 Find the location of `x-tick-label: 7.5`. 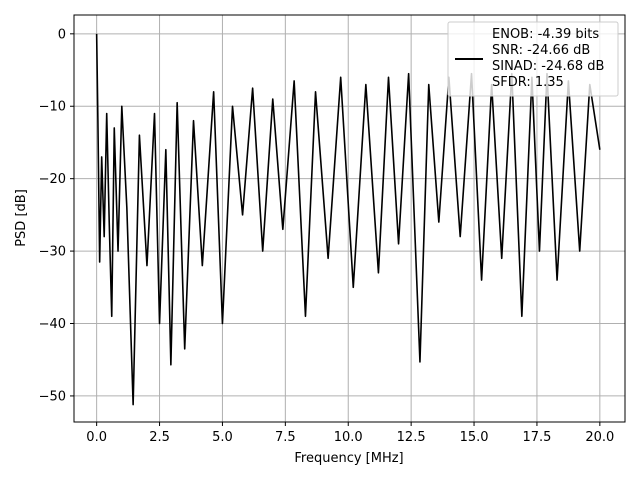

x-tick-label: 7.5 is located at coordinates (285, 437).